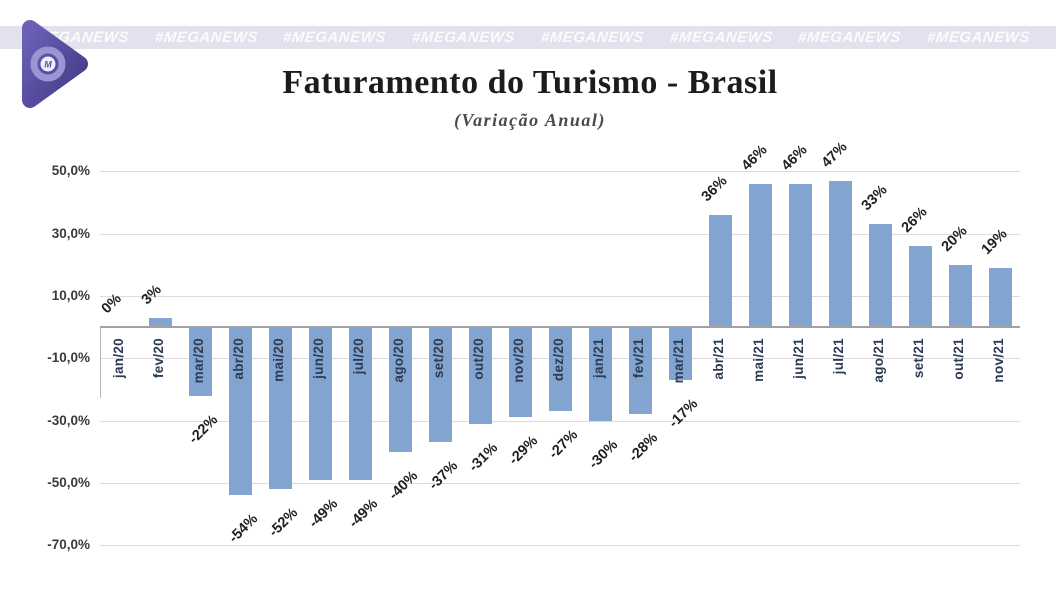 The width and height of the screenshot is (1056, 594). Describe the element at coordinates (68, 420) in the screenshot. I see `y-axis-tick-label: -30,0%` at that location.